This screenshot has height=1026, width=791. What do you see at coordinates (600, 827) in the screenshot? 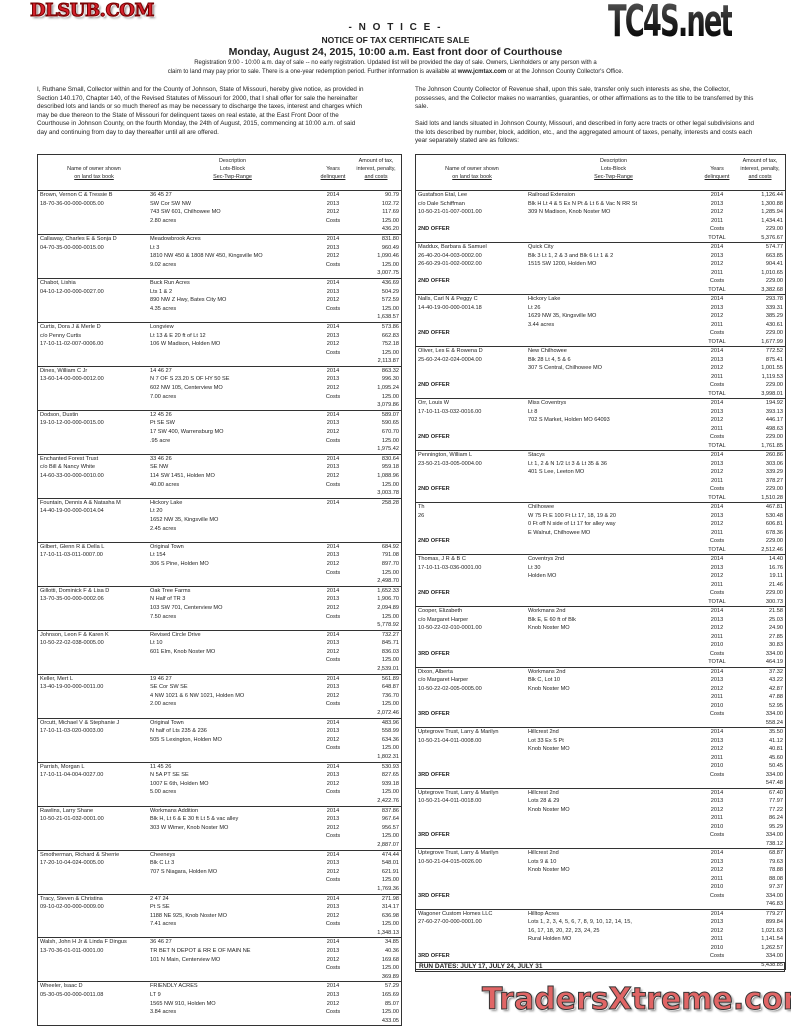
I see `record-row: 2010 95.29` at bounding box center [600, 827].